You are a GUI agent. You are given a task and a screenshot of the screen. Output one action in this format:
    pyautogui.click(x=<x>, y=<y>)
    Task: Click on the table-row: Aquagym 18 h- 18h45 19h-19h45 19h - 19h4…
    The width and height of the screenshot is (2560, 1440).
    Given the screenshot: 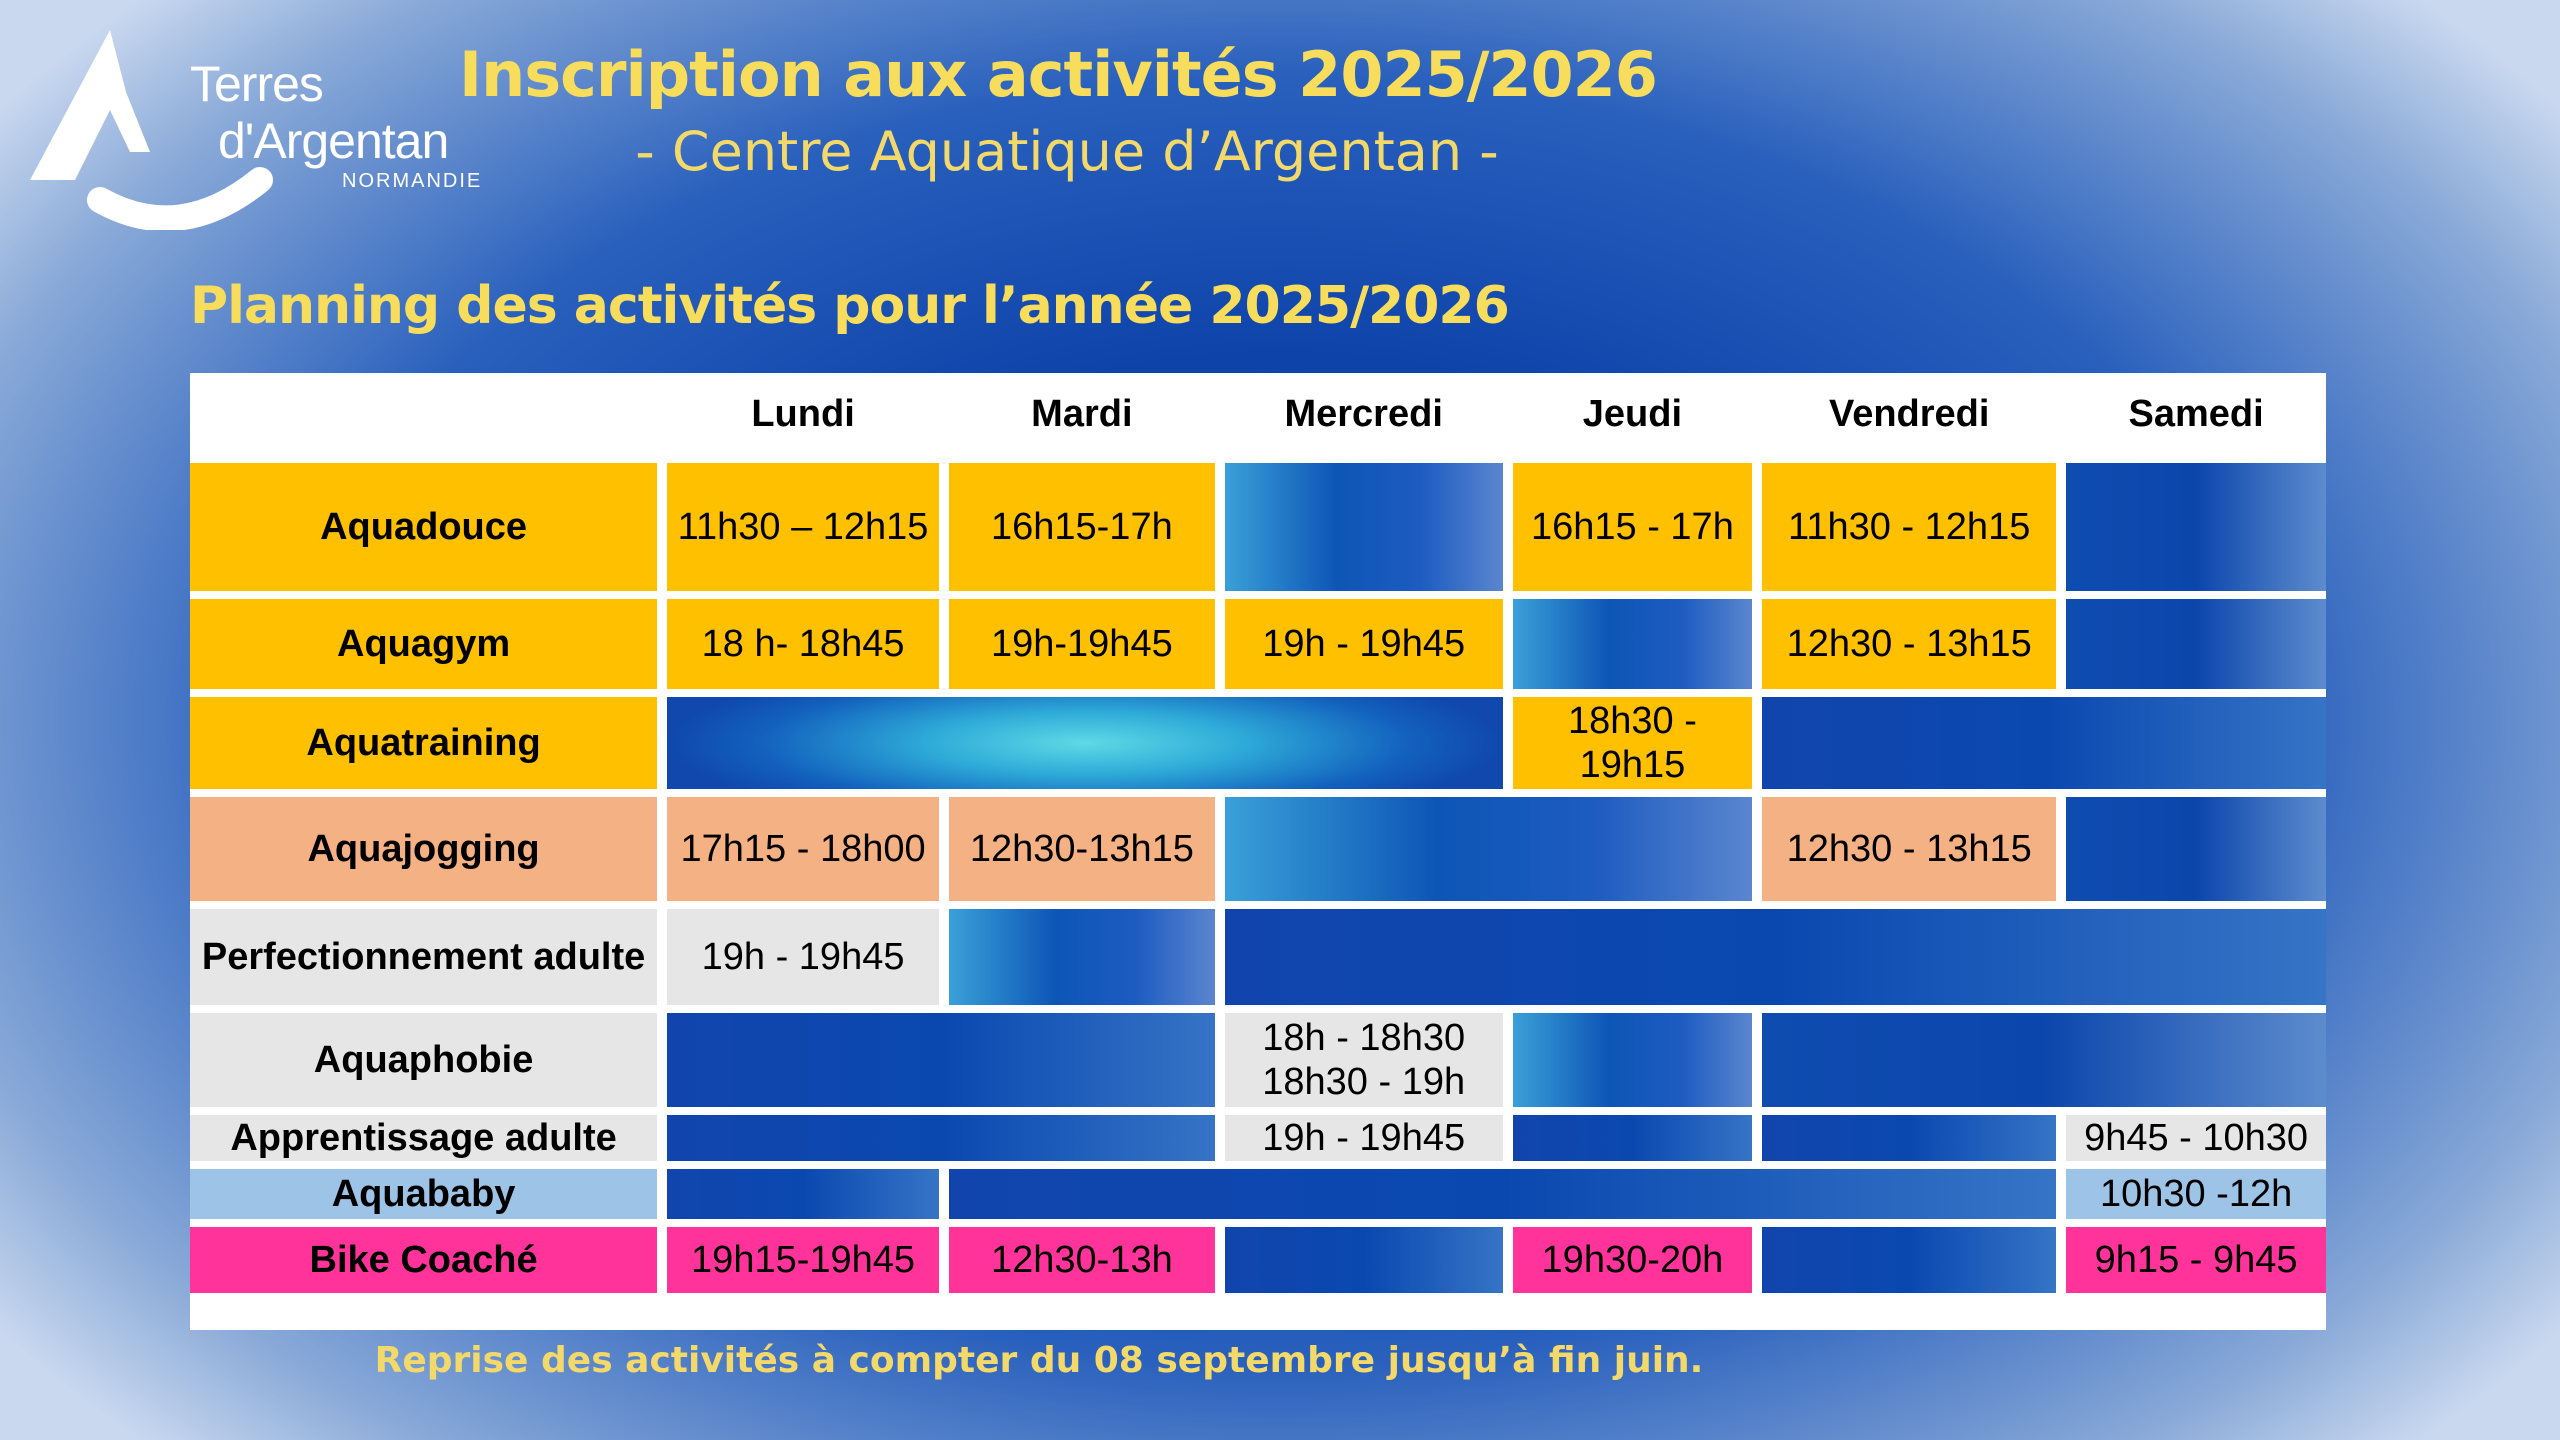 What is the action you would take?
    pyautogui.click(x=1258, y=644)
    